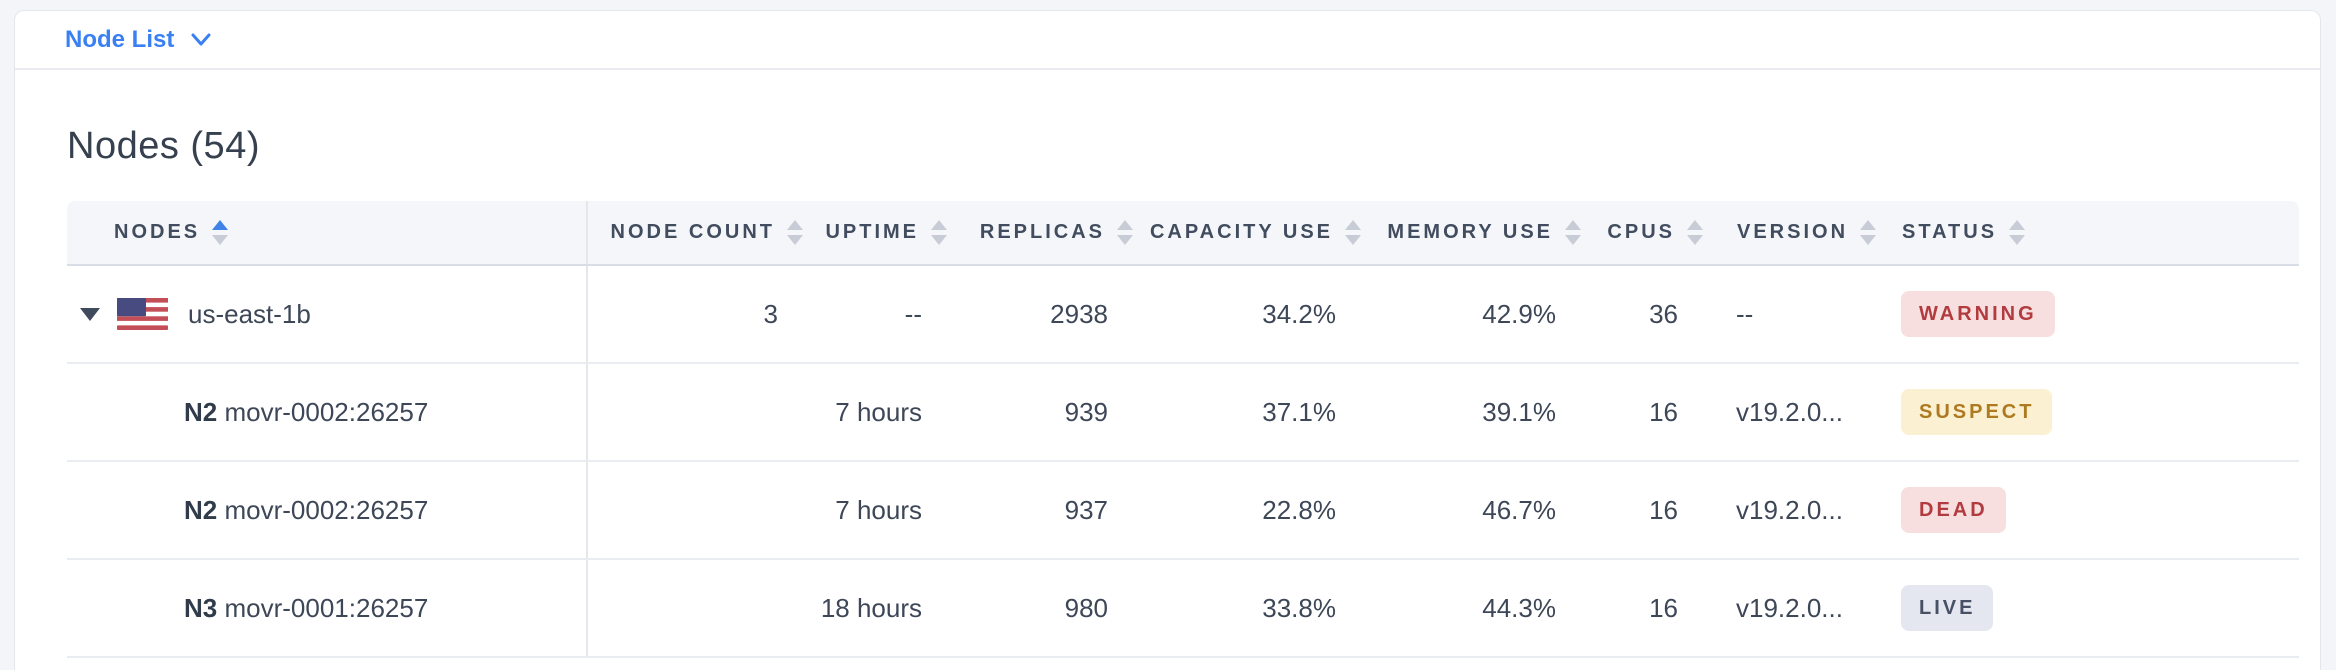 The image size is (2336, 670). Describe the element at coordinates (1248, 412) in the screenshot. I see `capacity-use-cell: 37.1%` at that location.